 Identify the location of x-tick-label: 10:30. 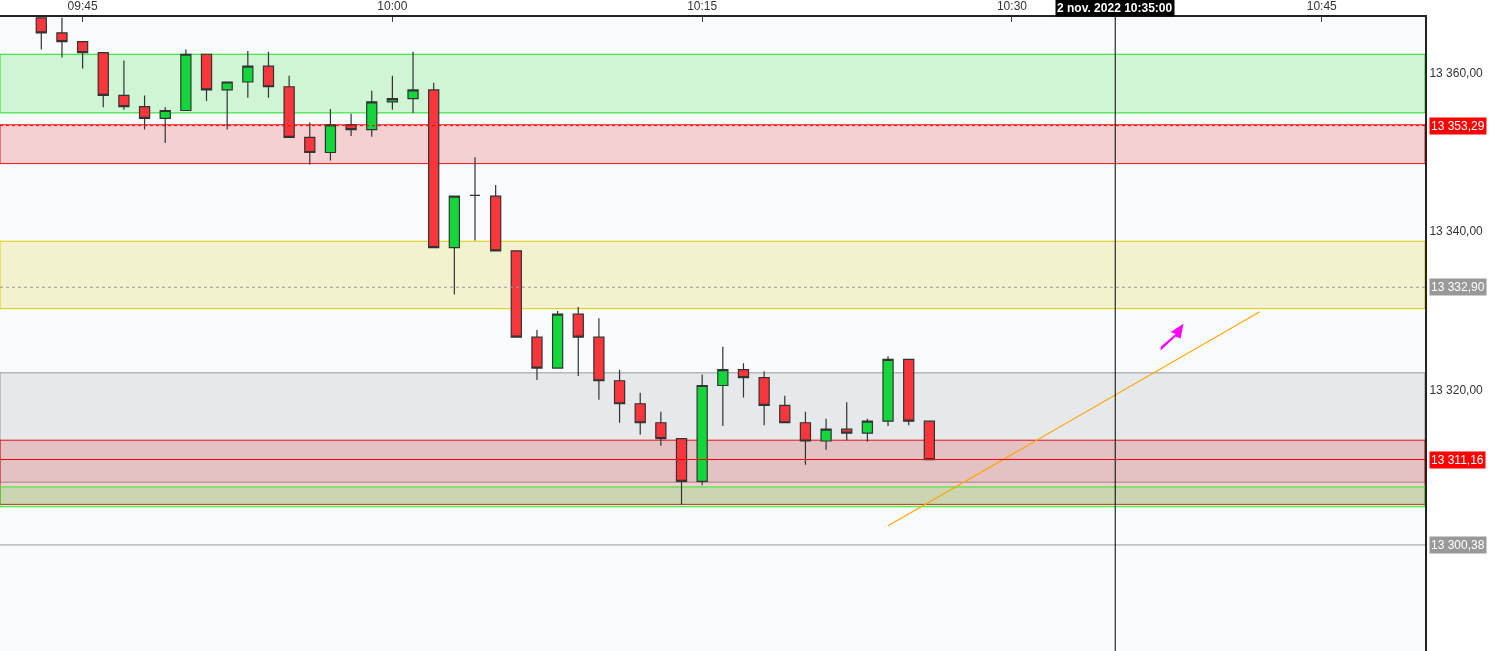
(1012, 7).